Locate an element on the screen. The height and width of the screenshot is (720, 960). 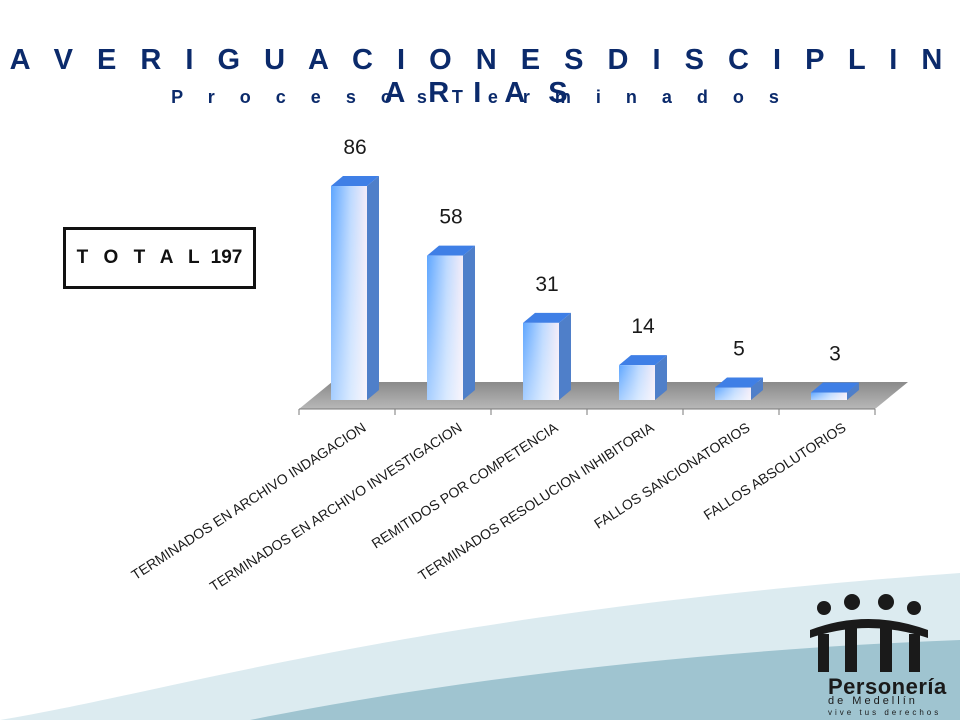
personeria-logo: Personería de Medellín vive tus derechos is located at coordinates (878, 653).